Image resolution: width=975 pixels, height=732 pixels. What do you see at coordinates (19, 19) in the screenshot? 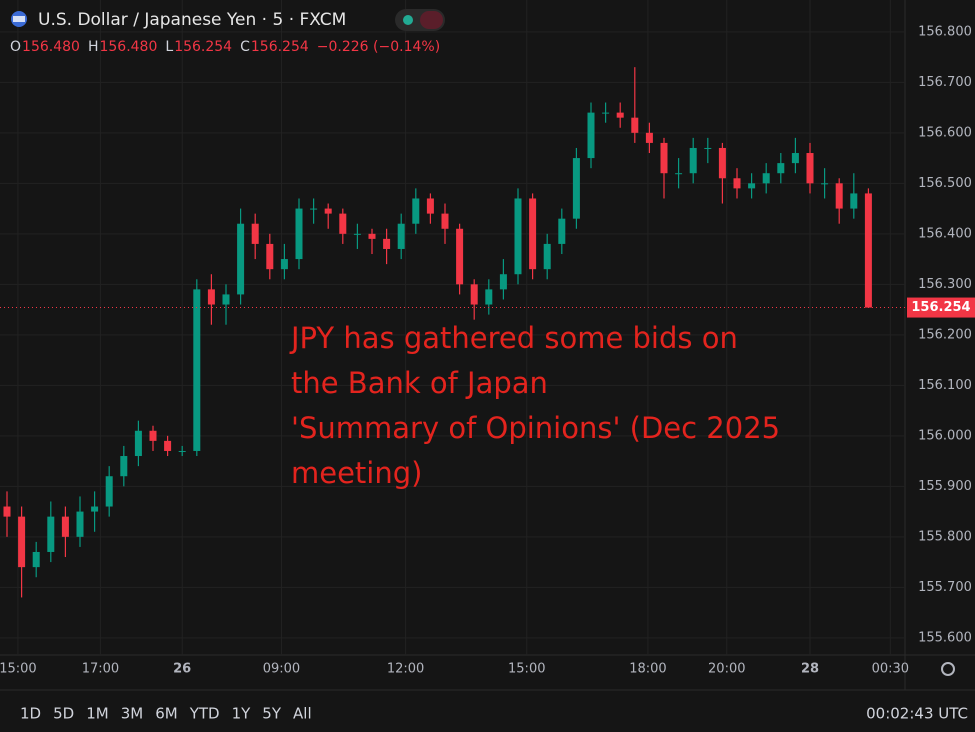
I see `flag-icon-stripe` at bounding box center [19, 19].